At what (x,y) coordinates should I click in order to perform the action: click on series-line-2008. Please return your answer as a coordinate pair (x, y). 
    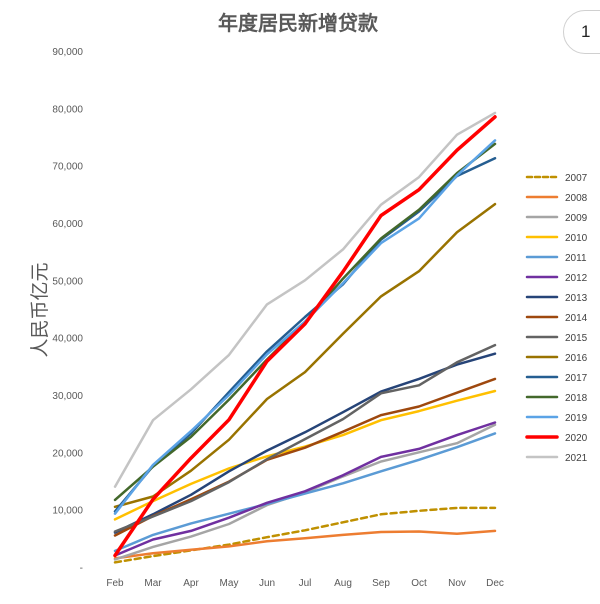
    Looking at the image, I should click on (305, 544).